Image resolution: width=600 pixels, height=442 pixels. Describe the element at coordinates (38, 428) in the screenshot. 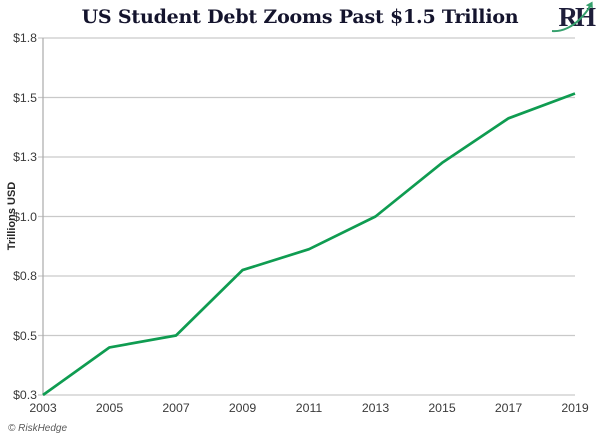

I see `copyright-attribution: © RiskHedge` at that location.